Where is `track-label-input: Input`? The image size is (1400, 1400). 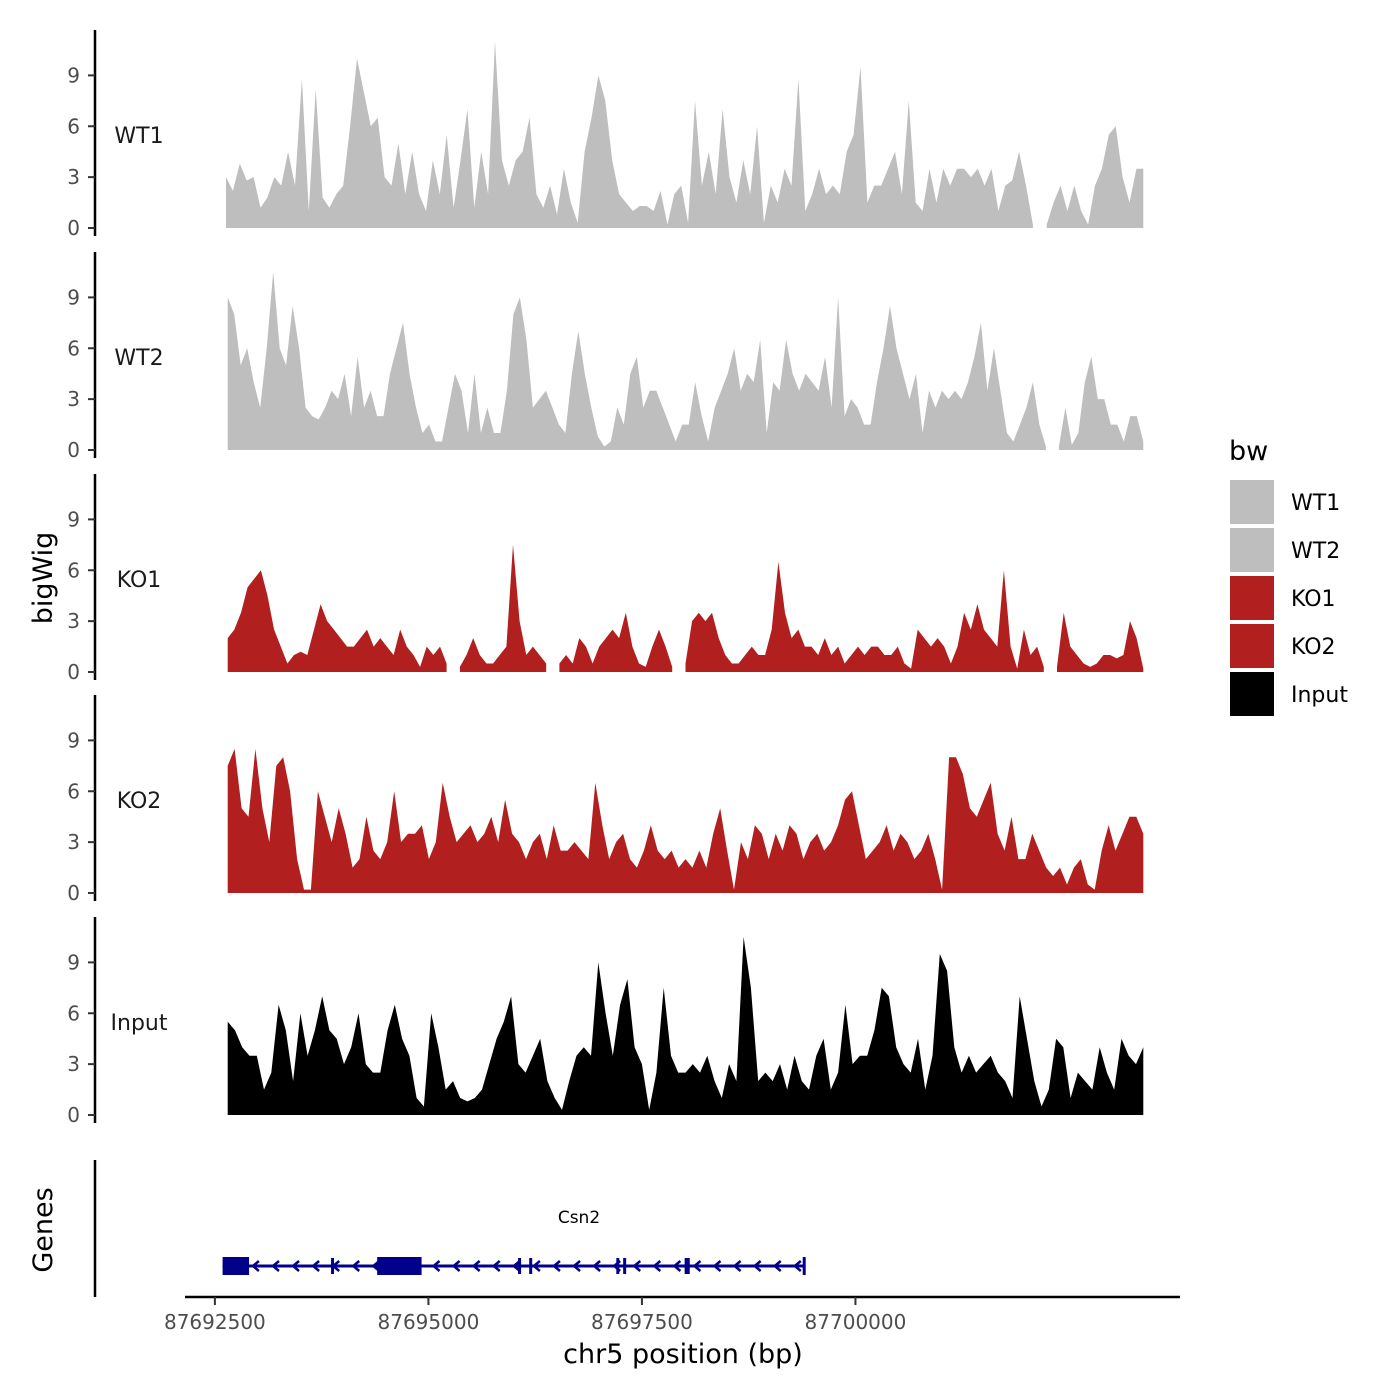 track-label-input: Input is located at coordinates (139, 1023).